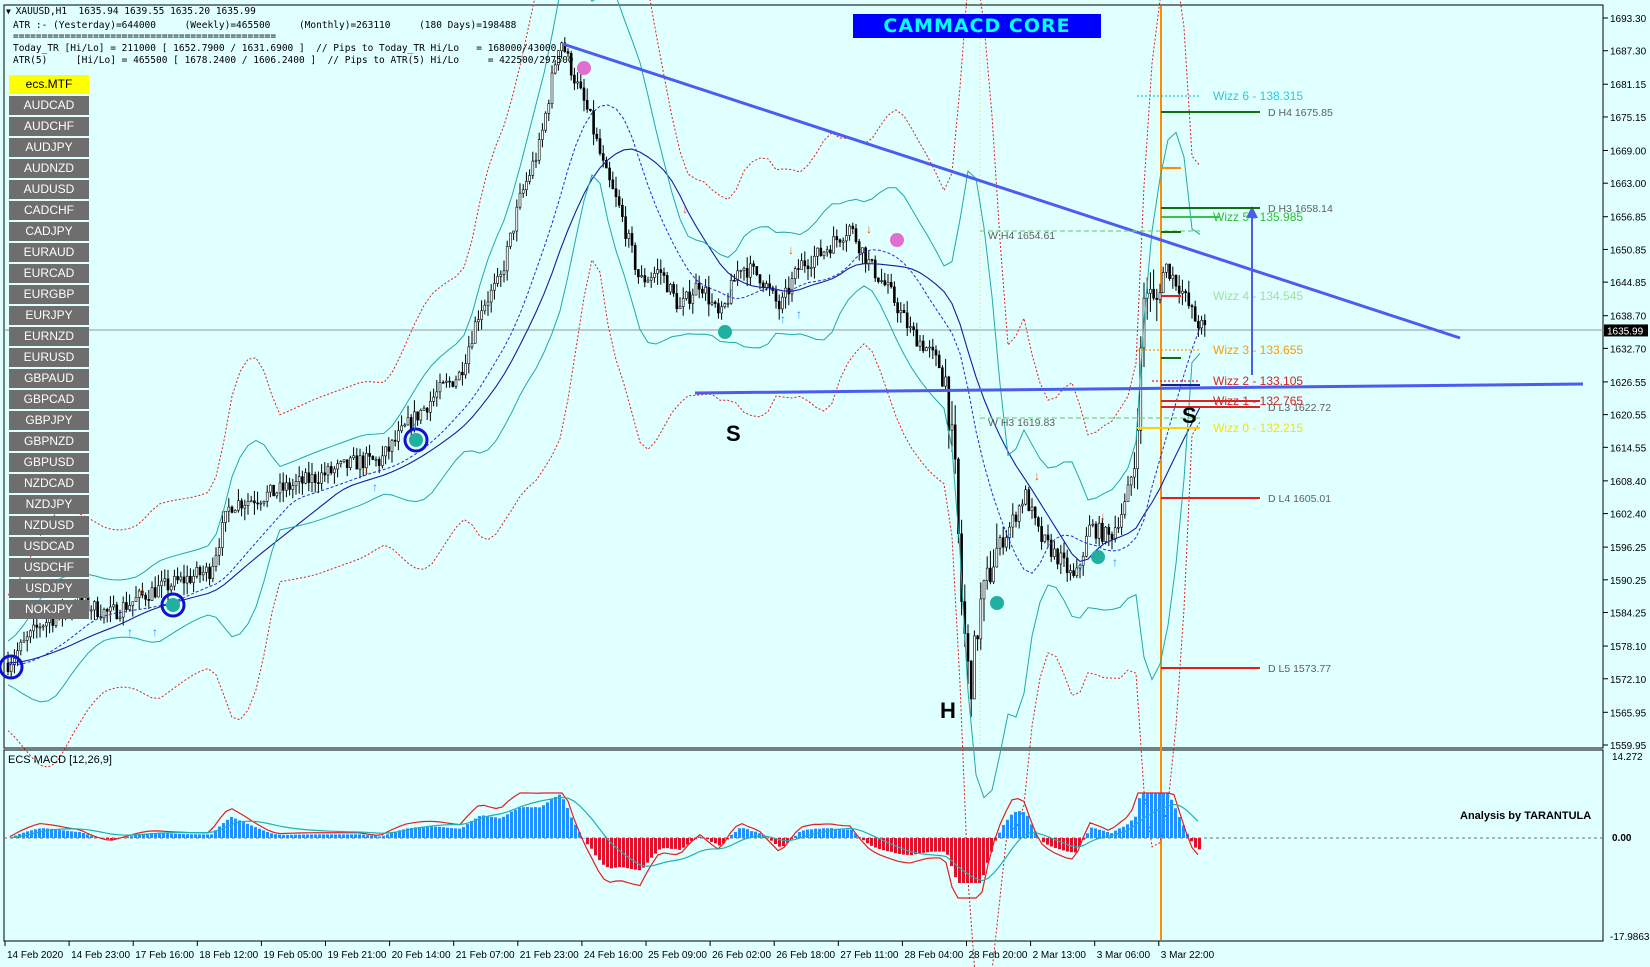 The width and height of the screenshot is (1650, 967). What do you see at coordinates (49, 420) in the screenshot?
I see `symbol-button-gbpjpy: GBPJPY` at bounding box center [49, 420].